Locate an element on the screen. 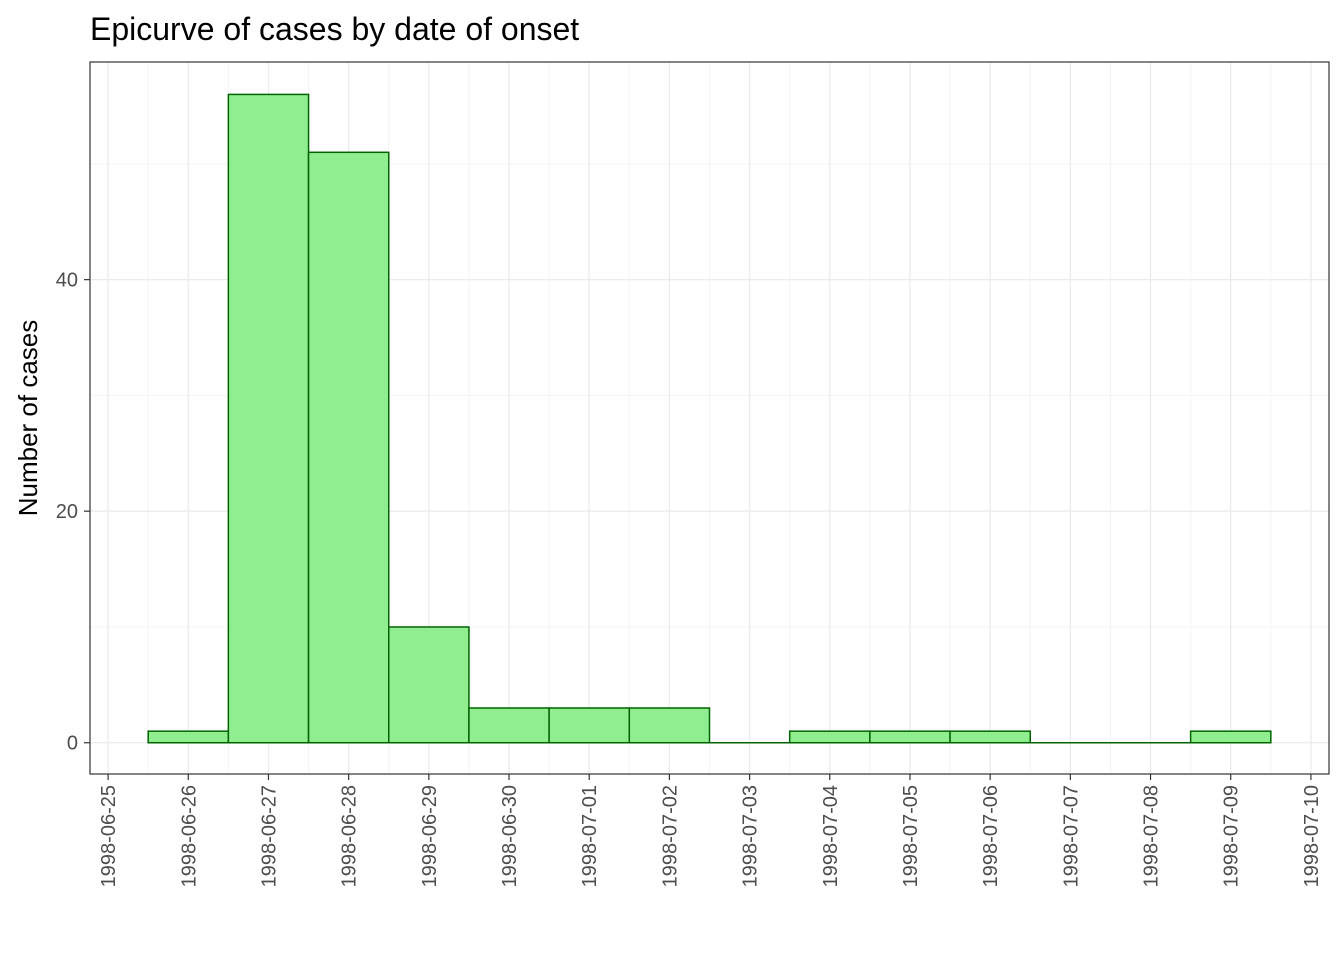  x-tick-label: 1998-07-09 is located at coordinates (1232, 836).